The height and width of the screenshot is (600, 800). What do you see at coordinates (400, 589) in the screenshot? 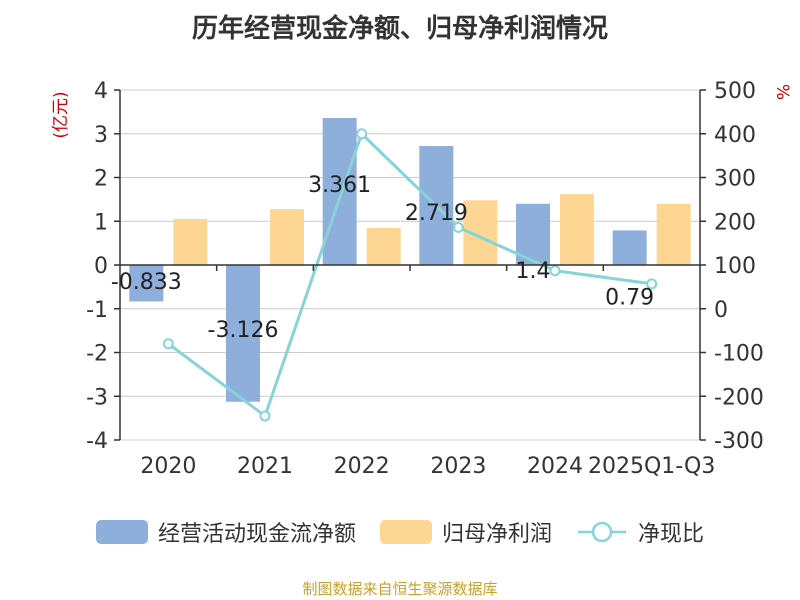
I see `source-note: 制图数据来自恒生聚源数据库` at bounding box center [400, 589].